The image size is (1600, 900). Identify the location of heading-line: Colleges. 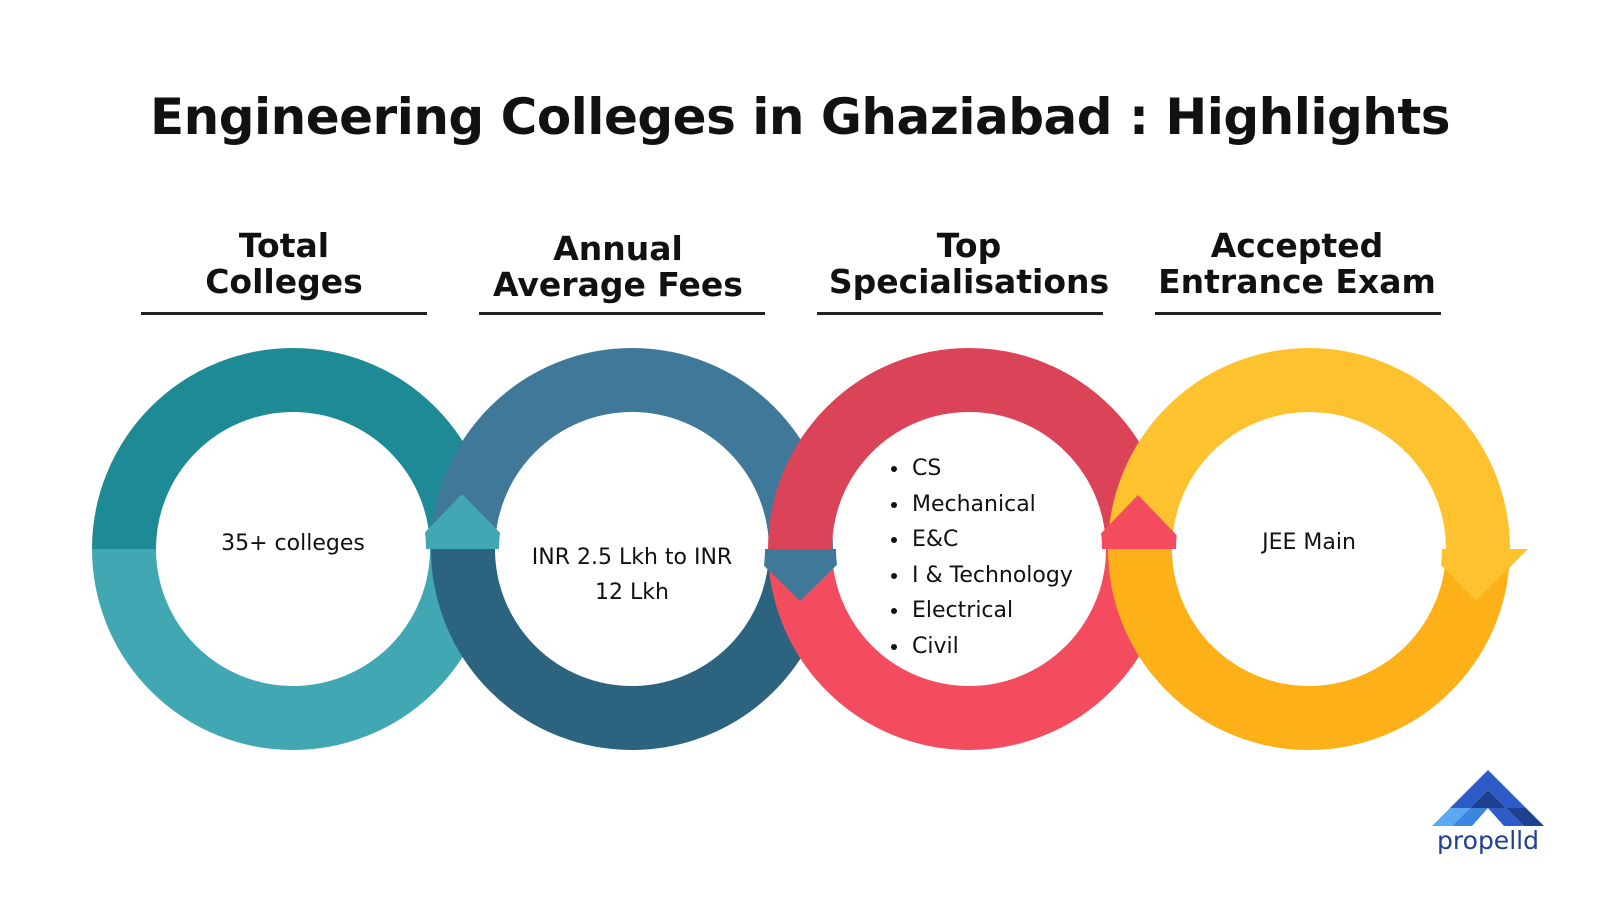
(284, 281).